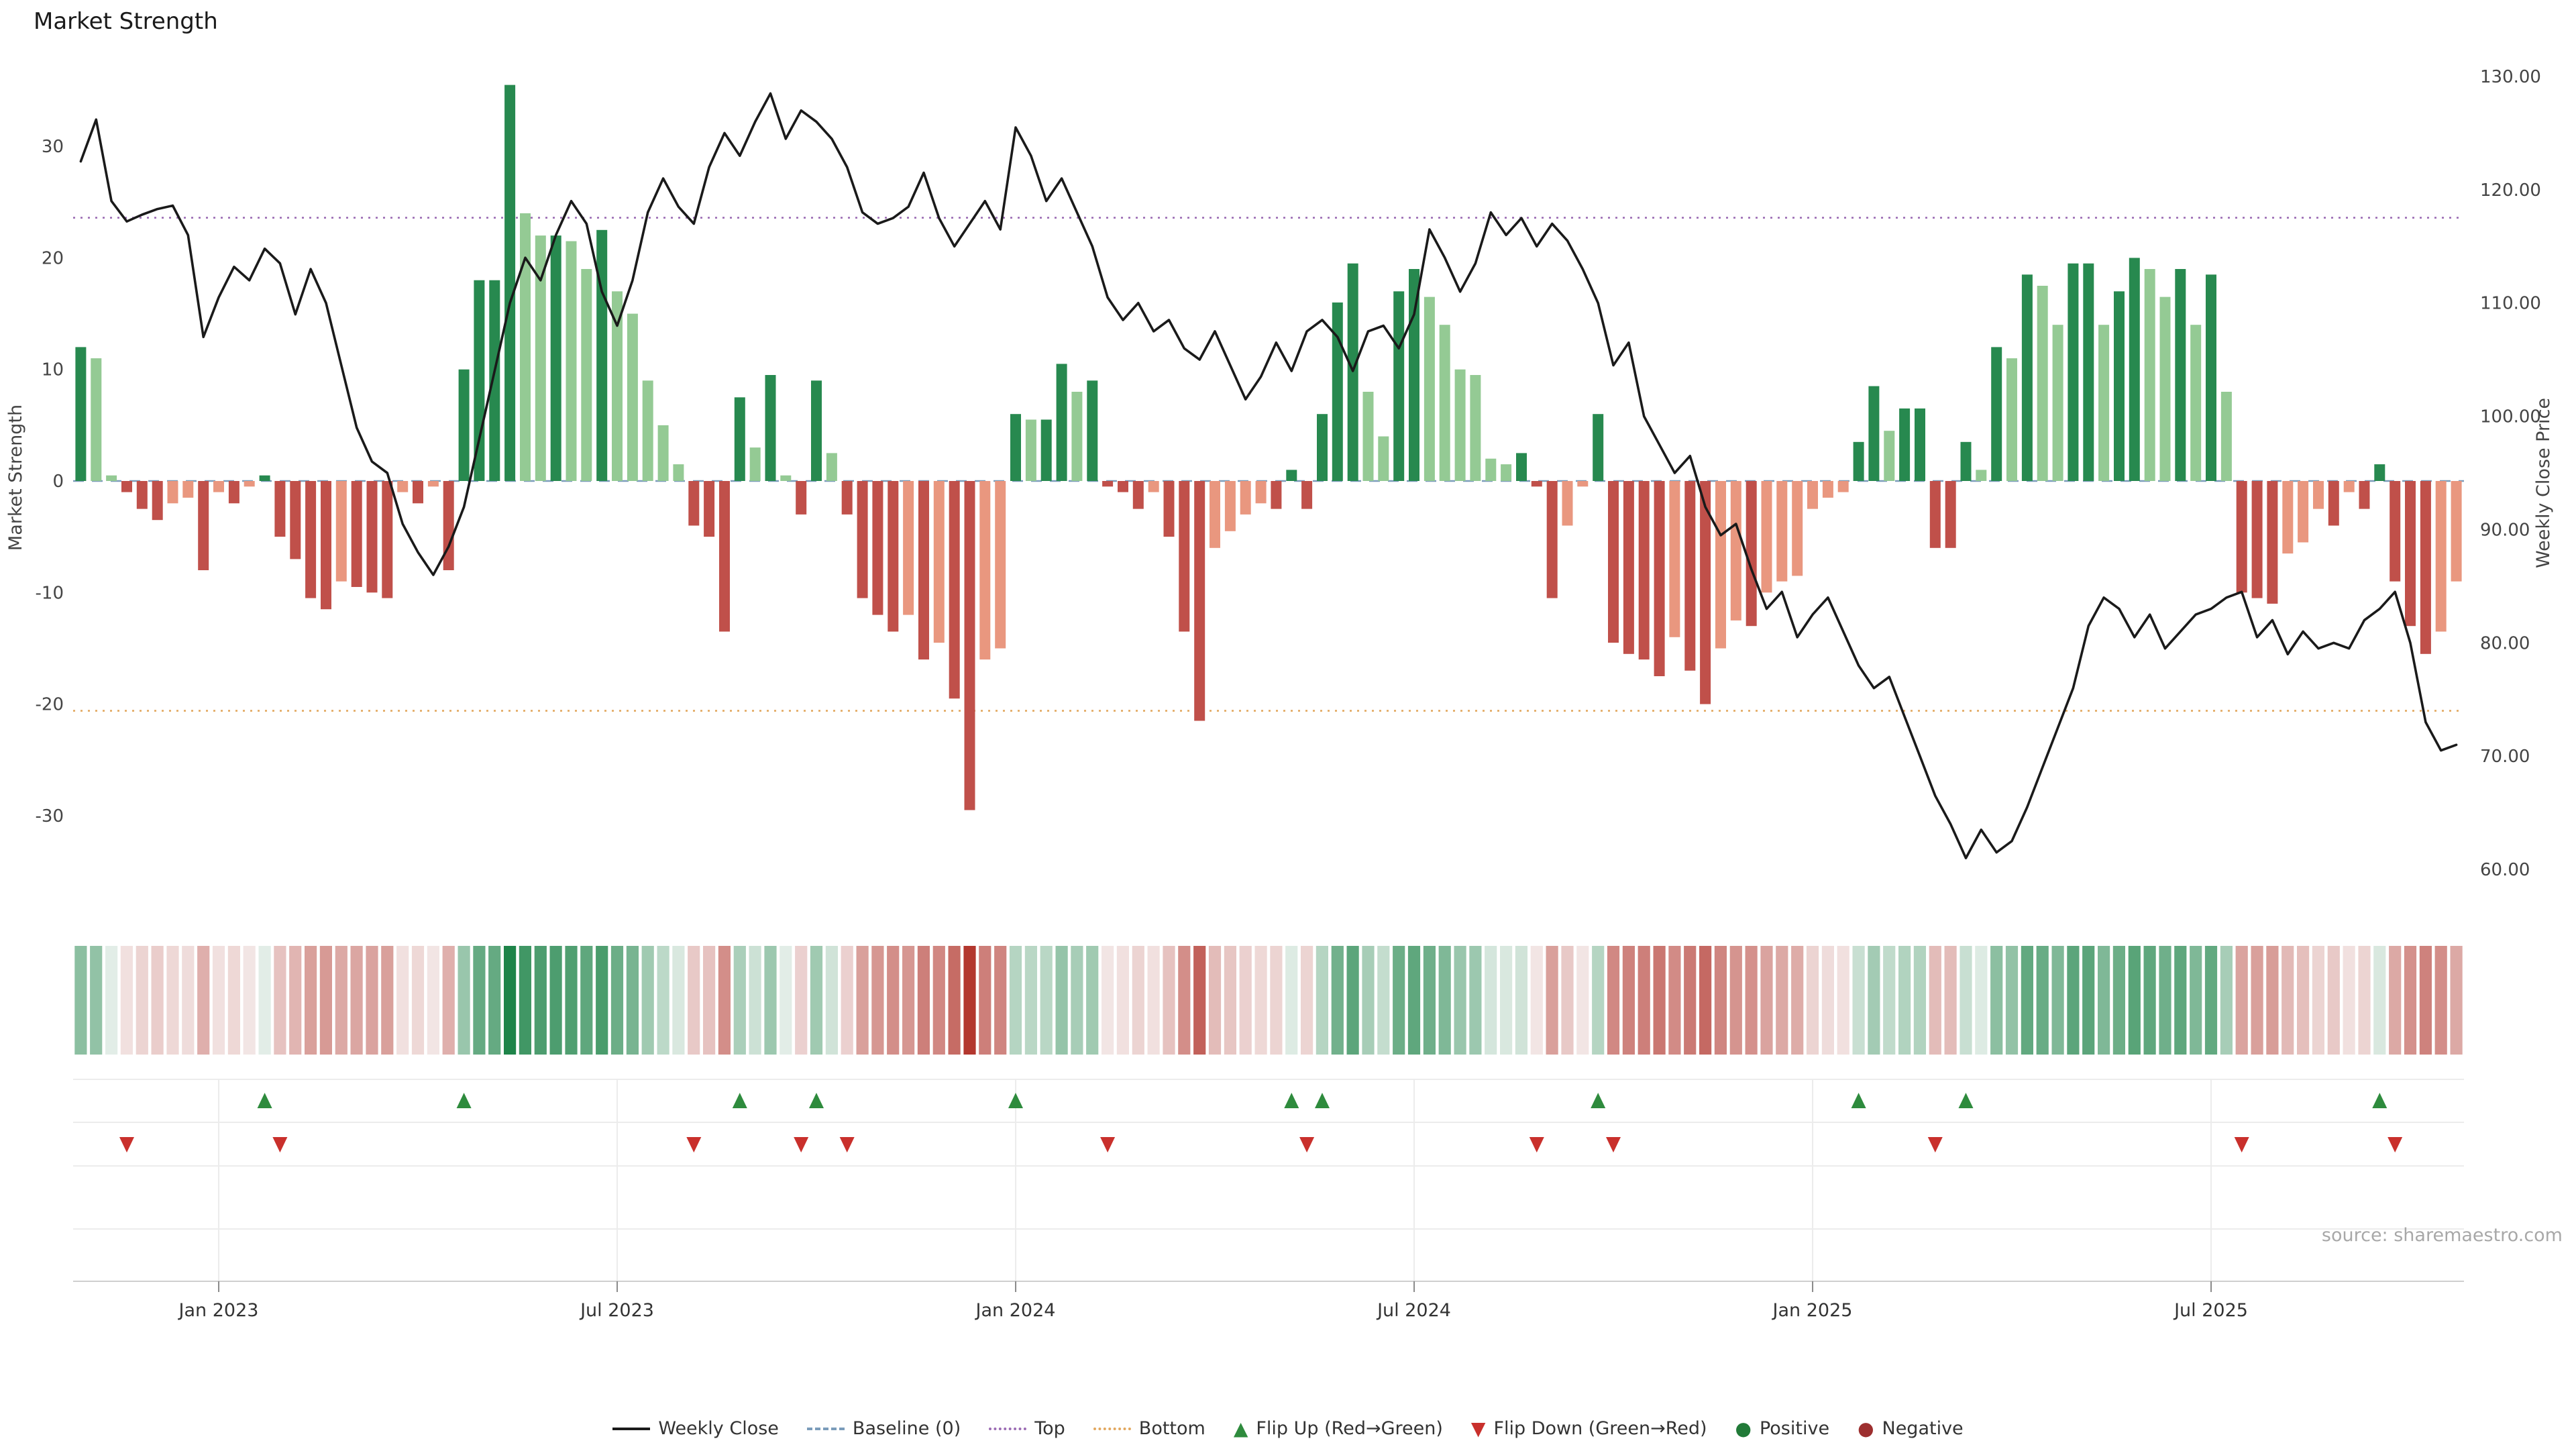 The height and width of the screenshot is (1449, 2576). Describe the element at coordinates (1240, 1428) in the screenshot. I see `triangle-up-swatch-icon: ▲` at that location.